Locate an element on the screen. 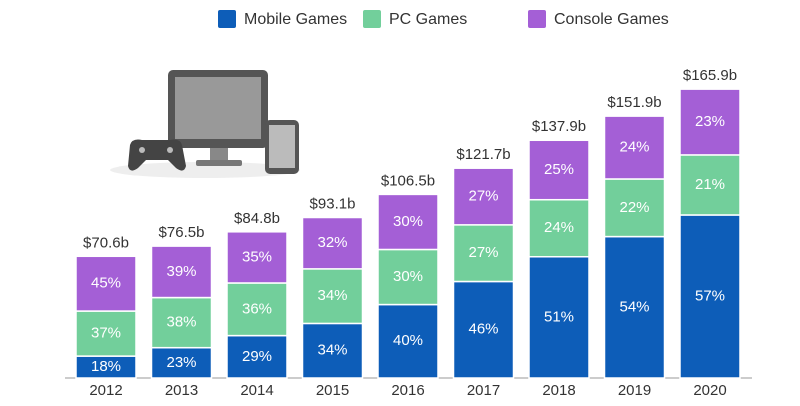  total-label: $165.9b is located at coordinates (710, 75).